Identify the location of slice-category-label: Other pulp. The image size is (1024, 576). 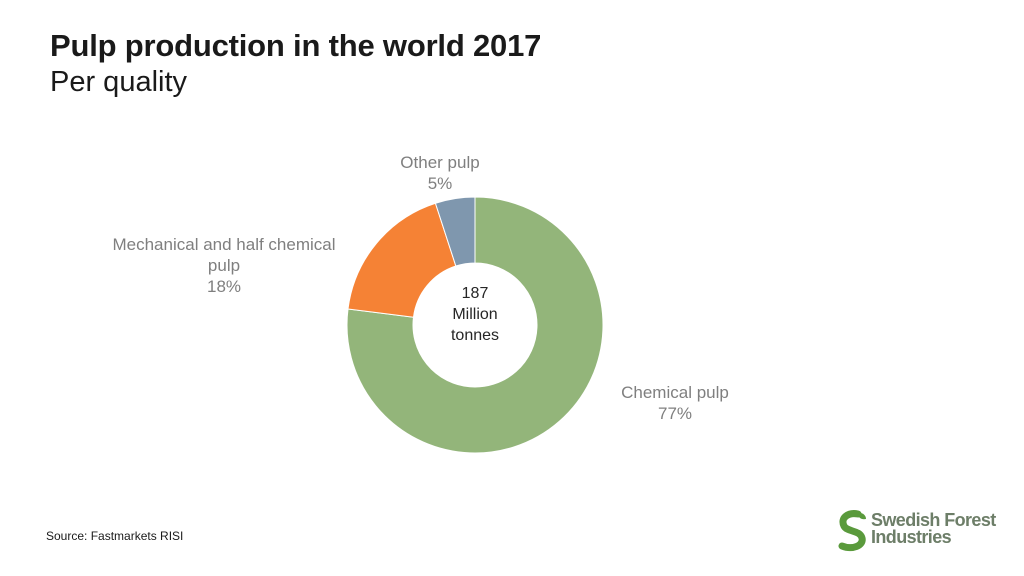
(439, 162).